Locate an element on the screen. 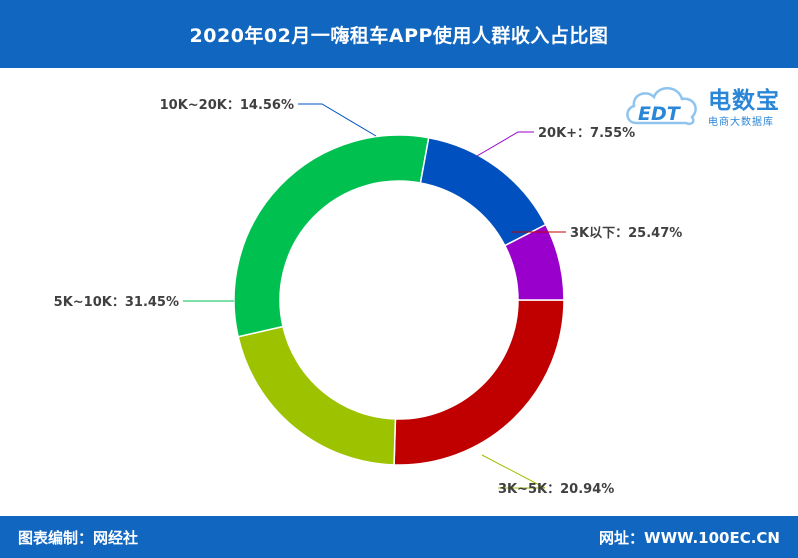 Image resolution: width=798 pixels, height=558 pixels. slice-label: 10K~20K：14.56% is located at coordinates (227, 105).